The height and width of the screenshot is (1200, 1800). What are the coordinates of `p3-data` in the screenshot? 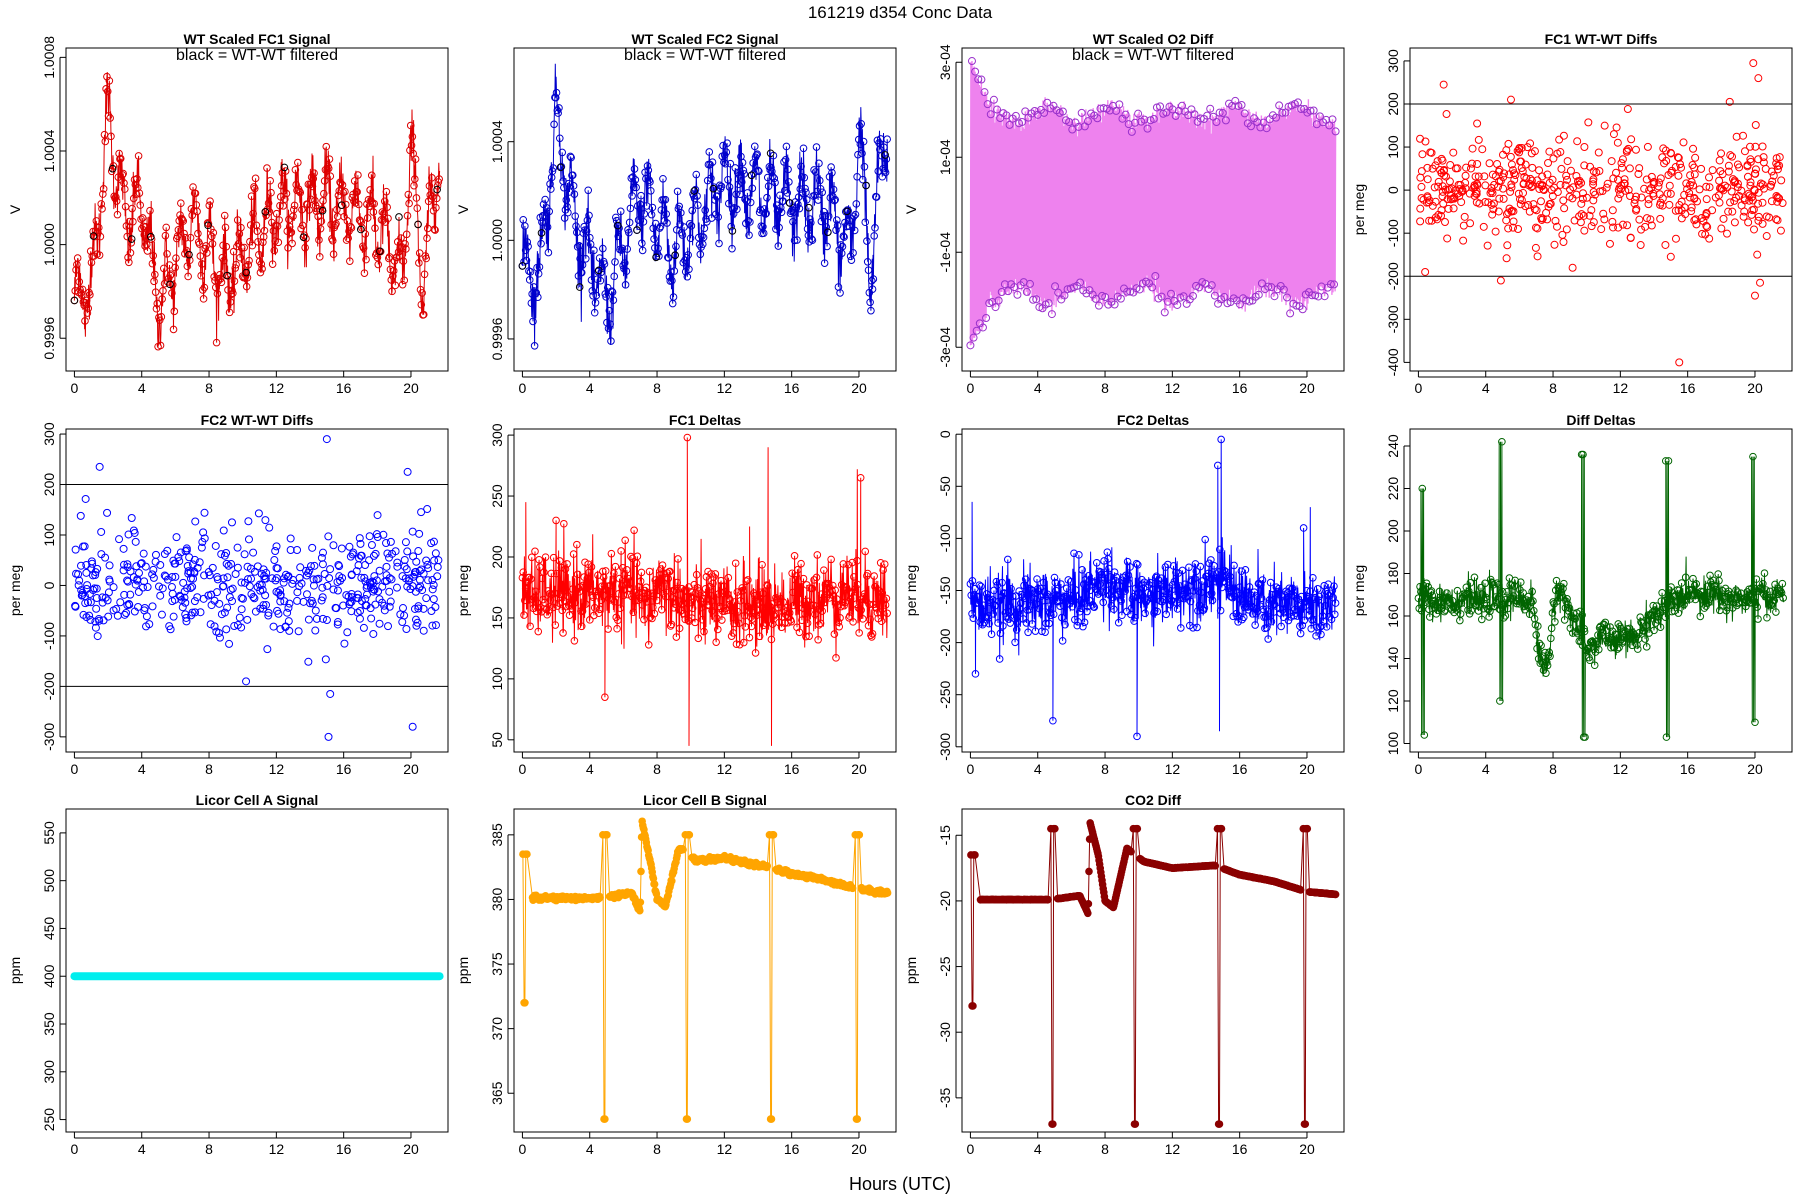 It's located at (1153, 203).